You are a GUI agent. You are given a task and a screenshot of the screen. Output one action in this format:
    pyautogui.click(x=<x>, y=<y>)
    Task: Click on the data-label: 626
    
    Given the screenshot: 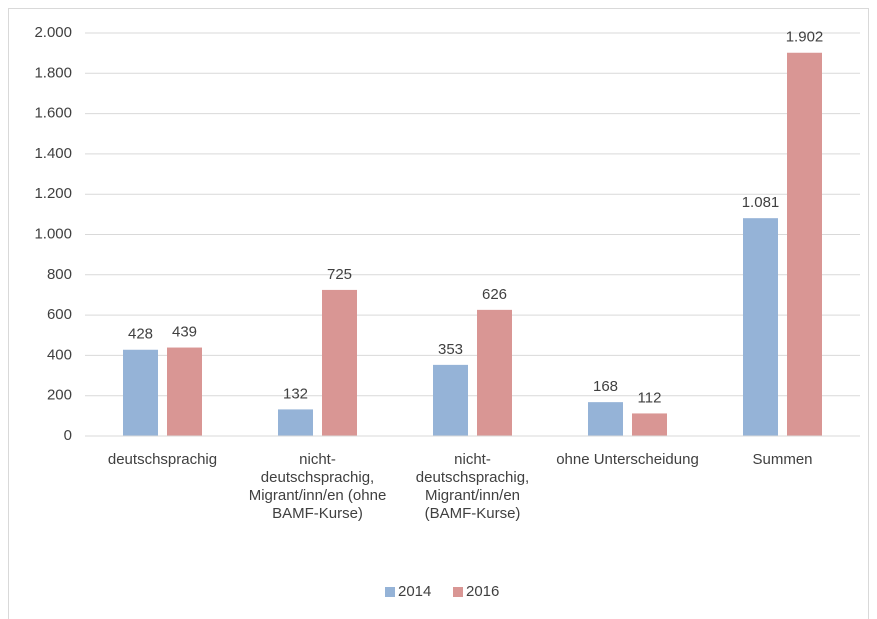 What is the action you would take?
    pyautogui.click(x=494, y=294)
    